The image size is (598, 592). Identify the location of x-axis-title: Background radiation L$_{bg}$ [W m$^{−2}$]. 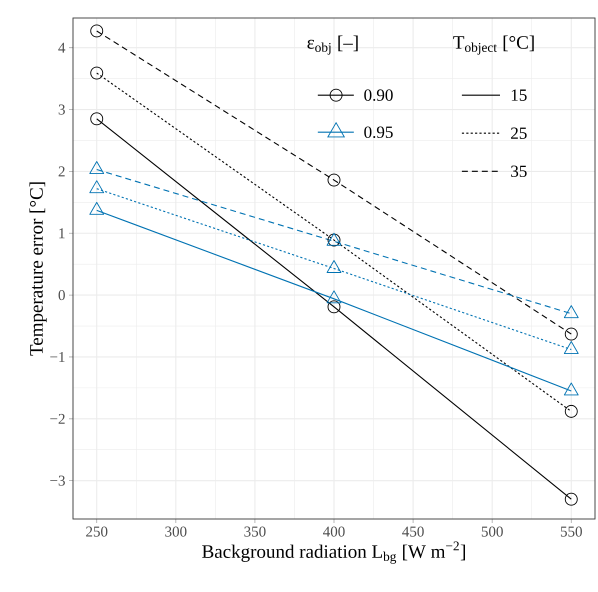
(333, 552).